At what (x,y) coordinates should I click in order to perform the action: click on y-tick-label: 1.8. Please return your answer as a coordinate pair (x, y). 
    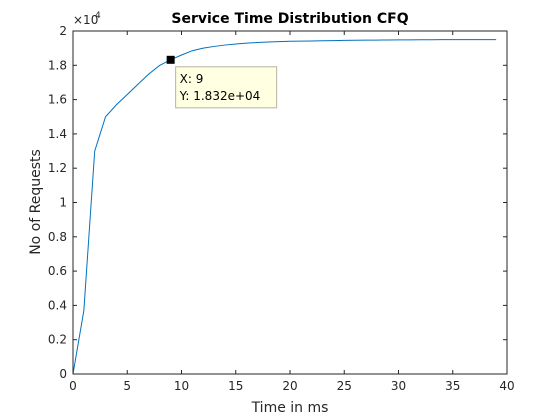
    Looking at the image, I should click on (57, 65).